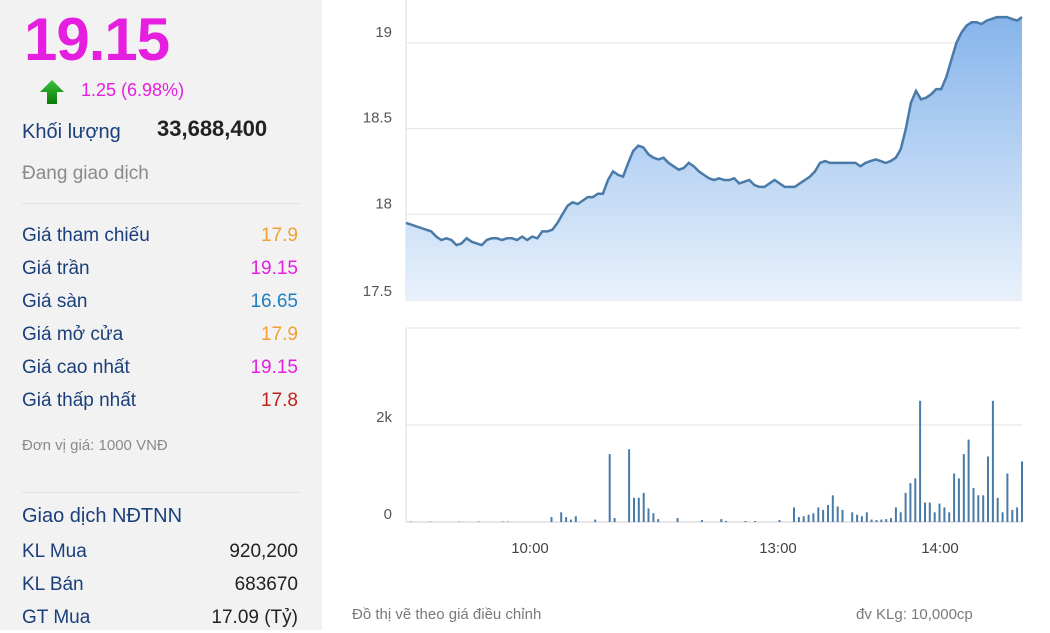  What do you see at coordinates (95, 445) in the screenshot?
I see `price-unit-note: Đơn vị giá: 1000 VNĐ` at bounding box center [95, 445].